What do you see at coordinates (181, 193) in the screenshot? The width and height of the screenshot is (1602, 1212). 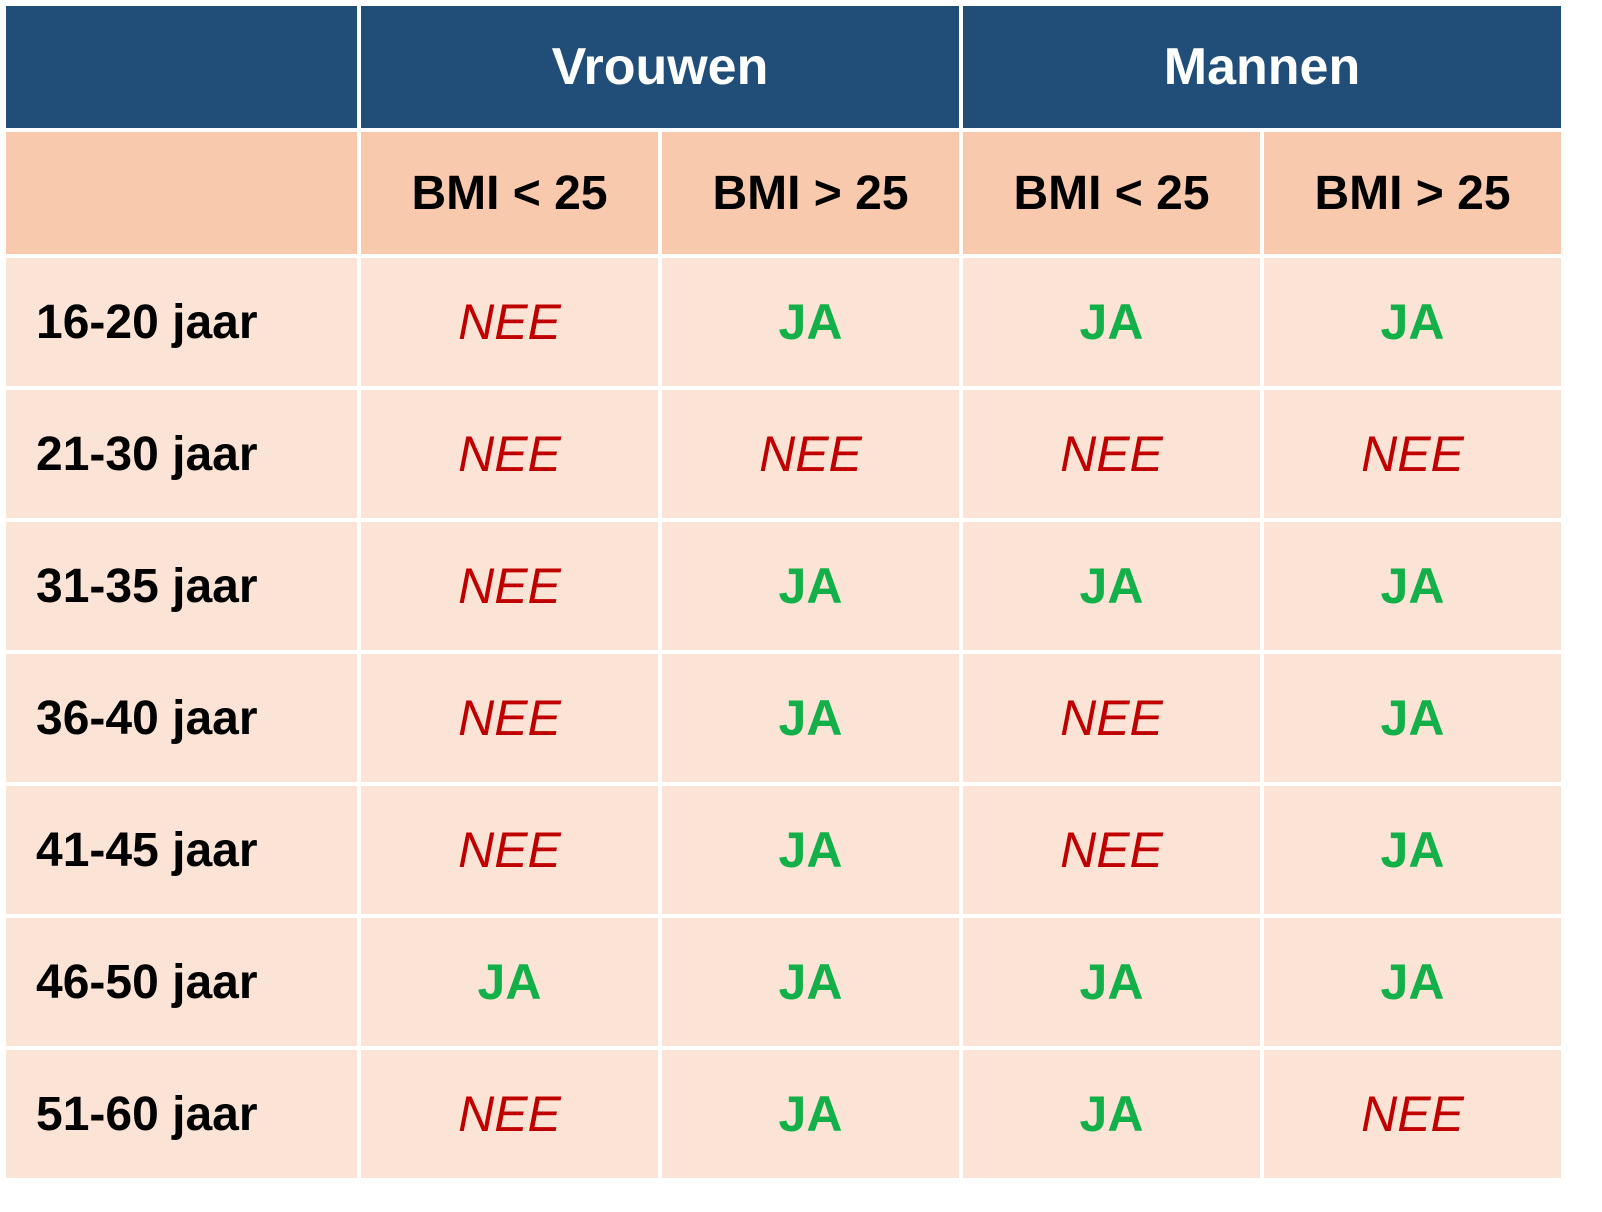 I see `subheader-corner` at bounding box center [181, 193].